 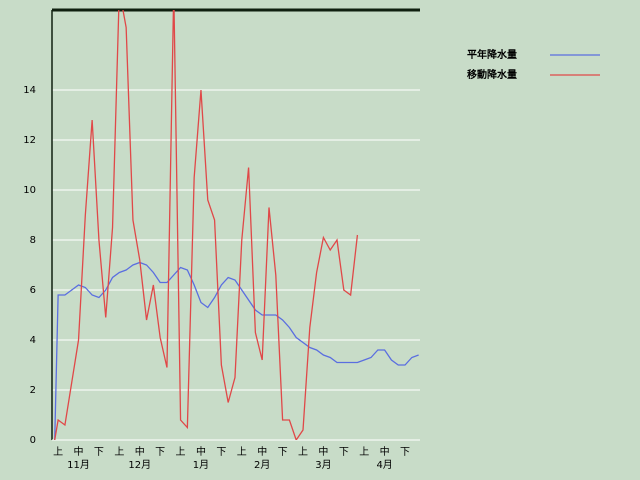 I want to click on legend-label: 移動降水量, so click(x=492, y=74).